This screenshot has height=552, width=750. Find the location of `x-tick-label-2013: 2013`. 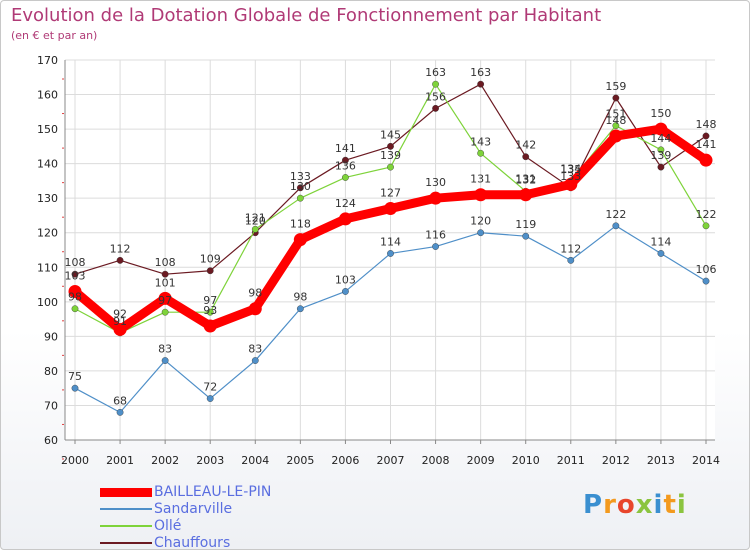

x-tick-label-2013: 2013 is located at coordinates (661, 460).